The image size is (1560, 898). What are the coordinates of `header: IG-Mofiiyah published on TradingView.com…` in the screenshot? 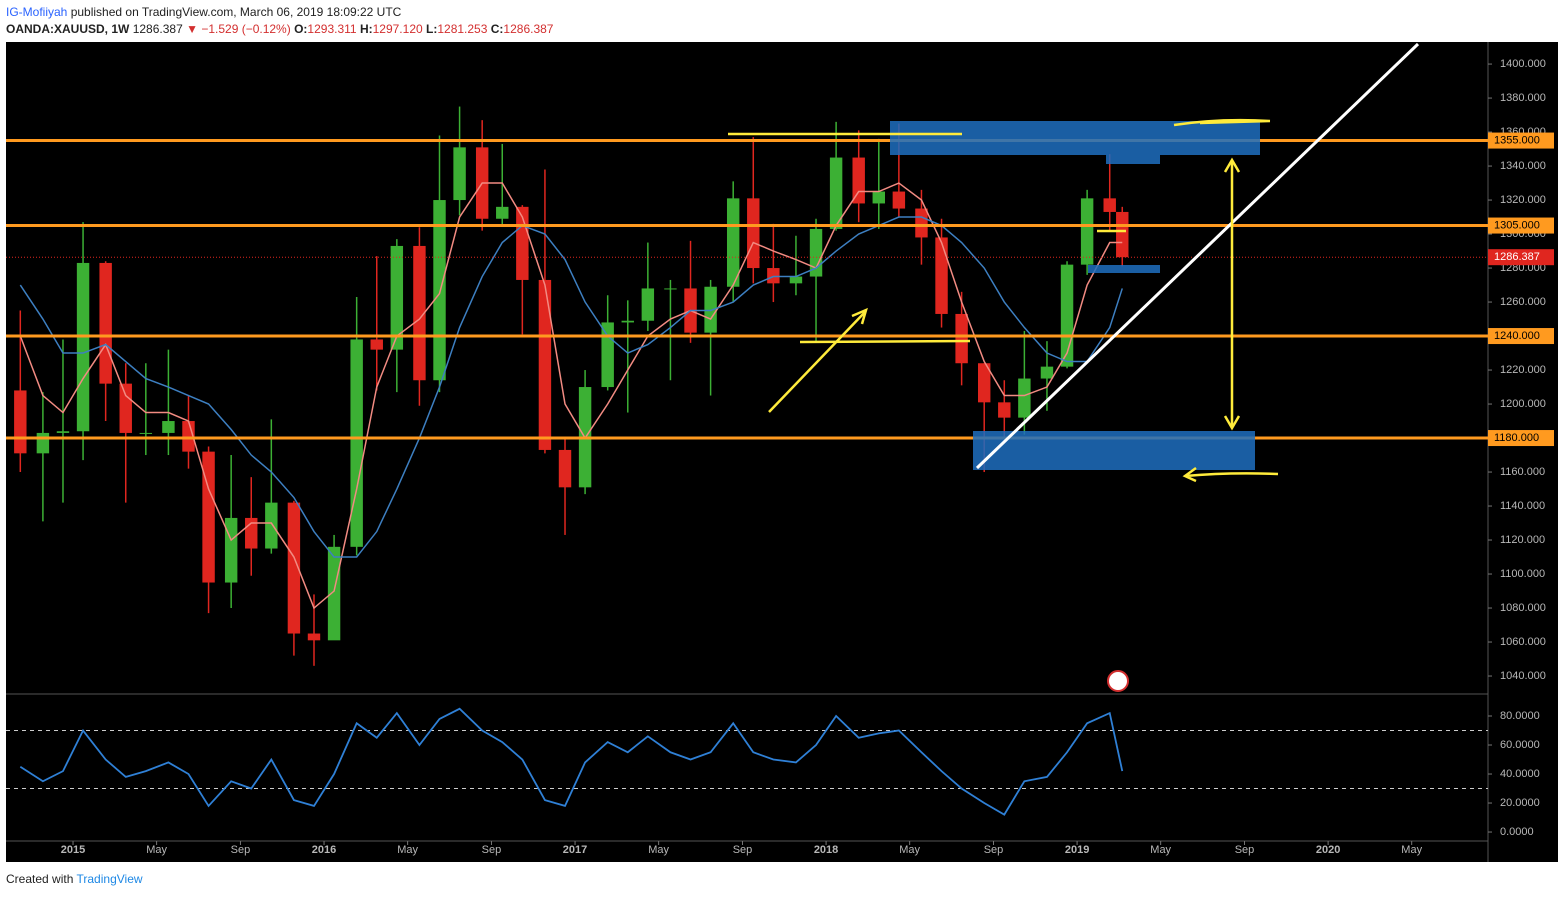 It's located at (279, 21).